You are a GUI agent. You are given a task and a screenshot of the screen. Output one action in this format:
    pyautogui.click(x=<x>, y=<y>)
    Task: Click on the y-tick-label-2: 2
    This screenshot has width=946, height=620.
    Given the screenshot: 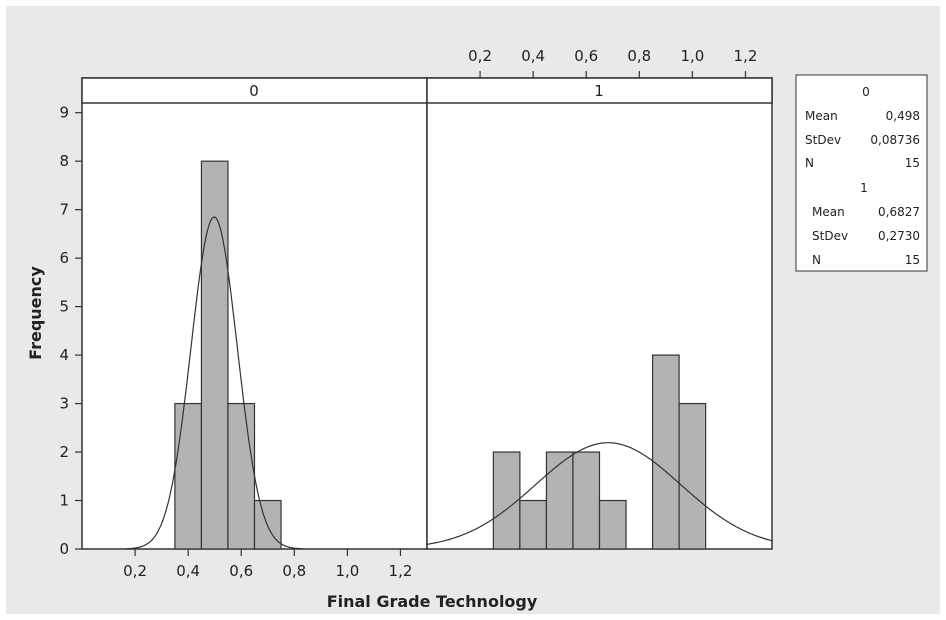 What is the action you would take?
    pyautogui.click(x=64, y=452)
    